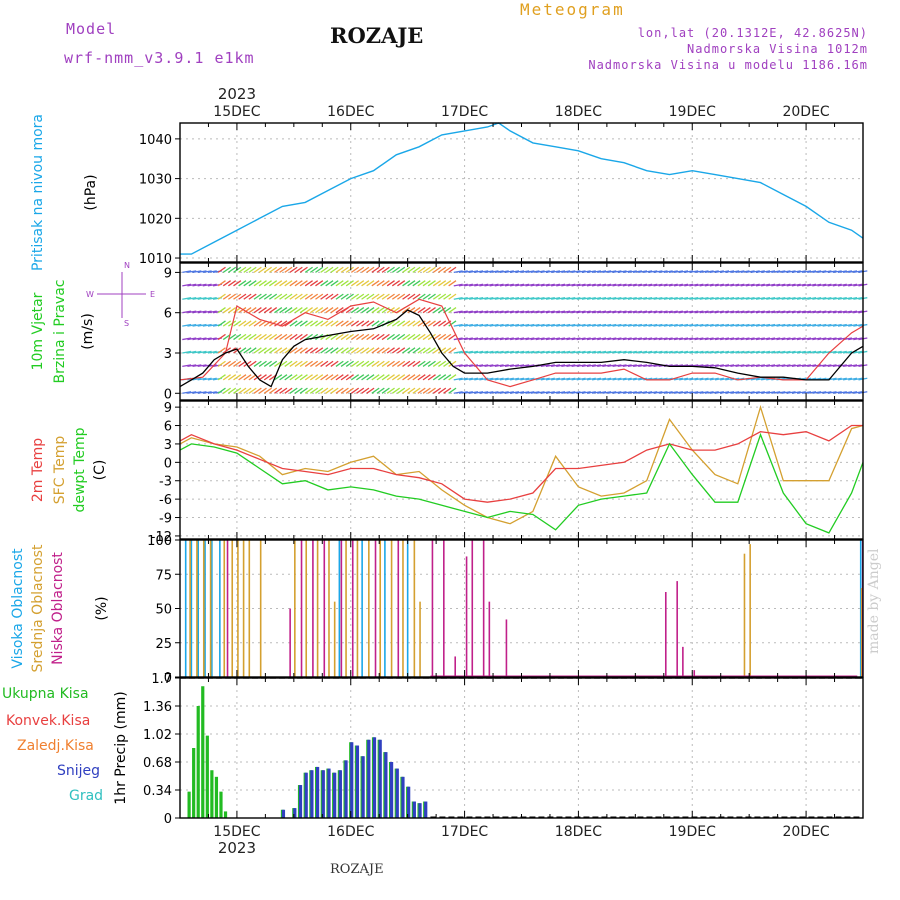 This screenshot has height=900, width=900. I want to click on panel-ylabel: SFC Temp, so click(60, 470).